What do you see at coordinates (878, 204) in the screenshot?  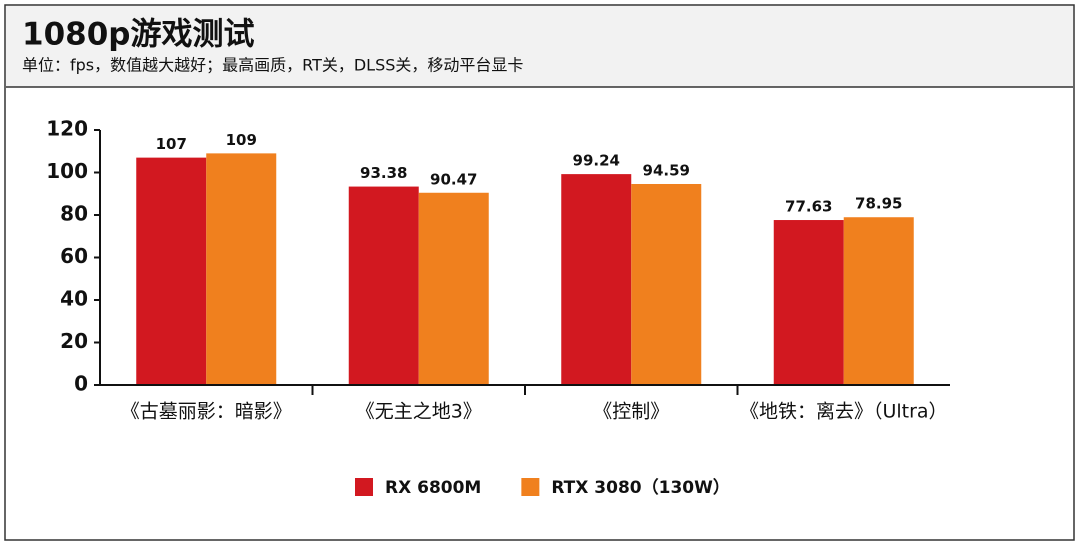 I see `value-label: 78.95` at bounding box center [878, 204].